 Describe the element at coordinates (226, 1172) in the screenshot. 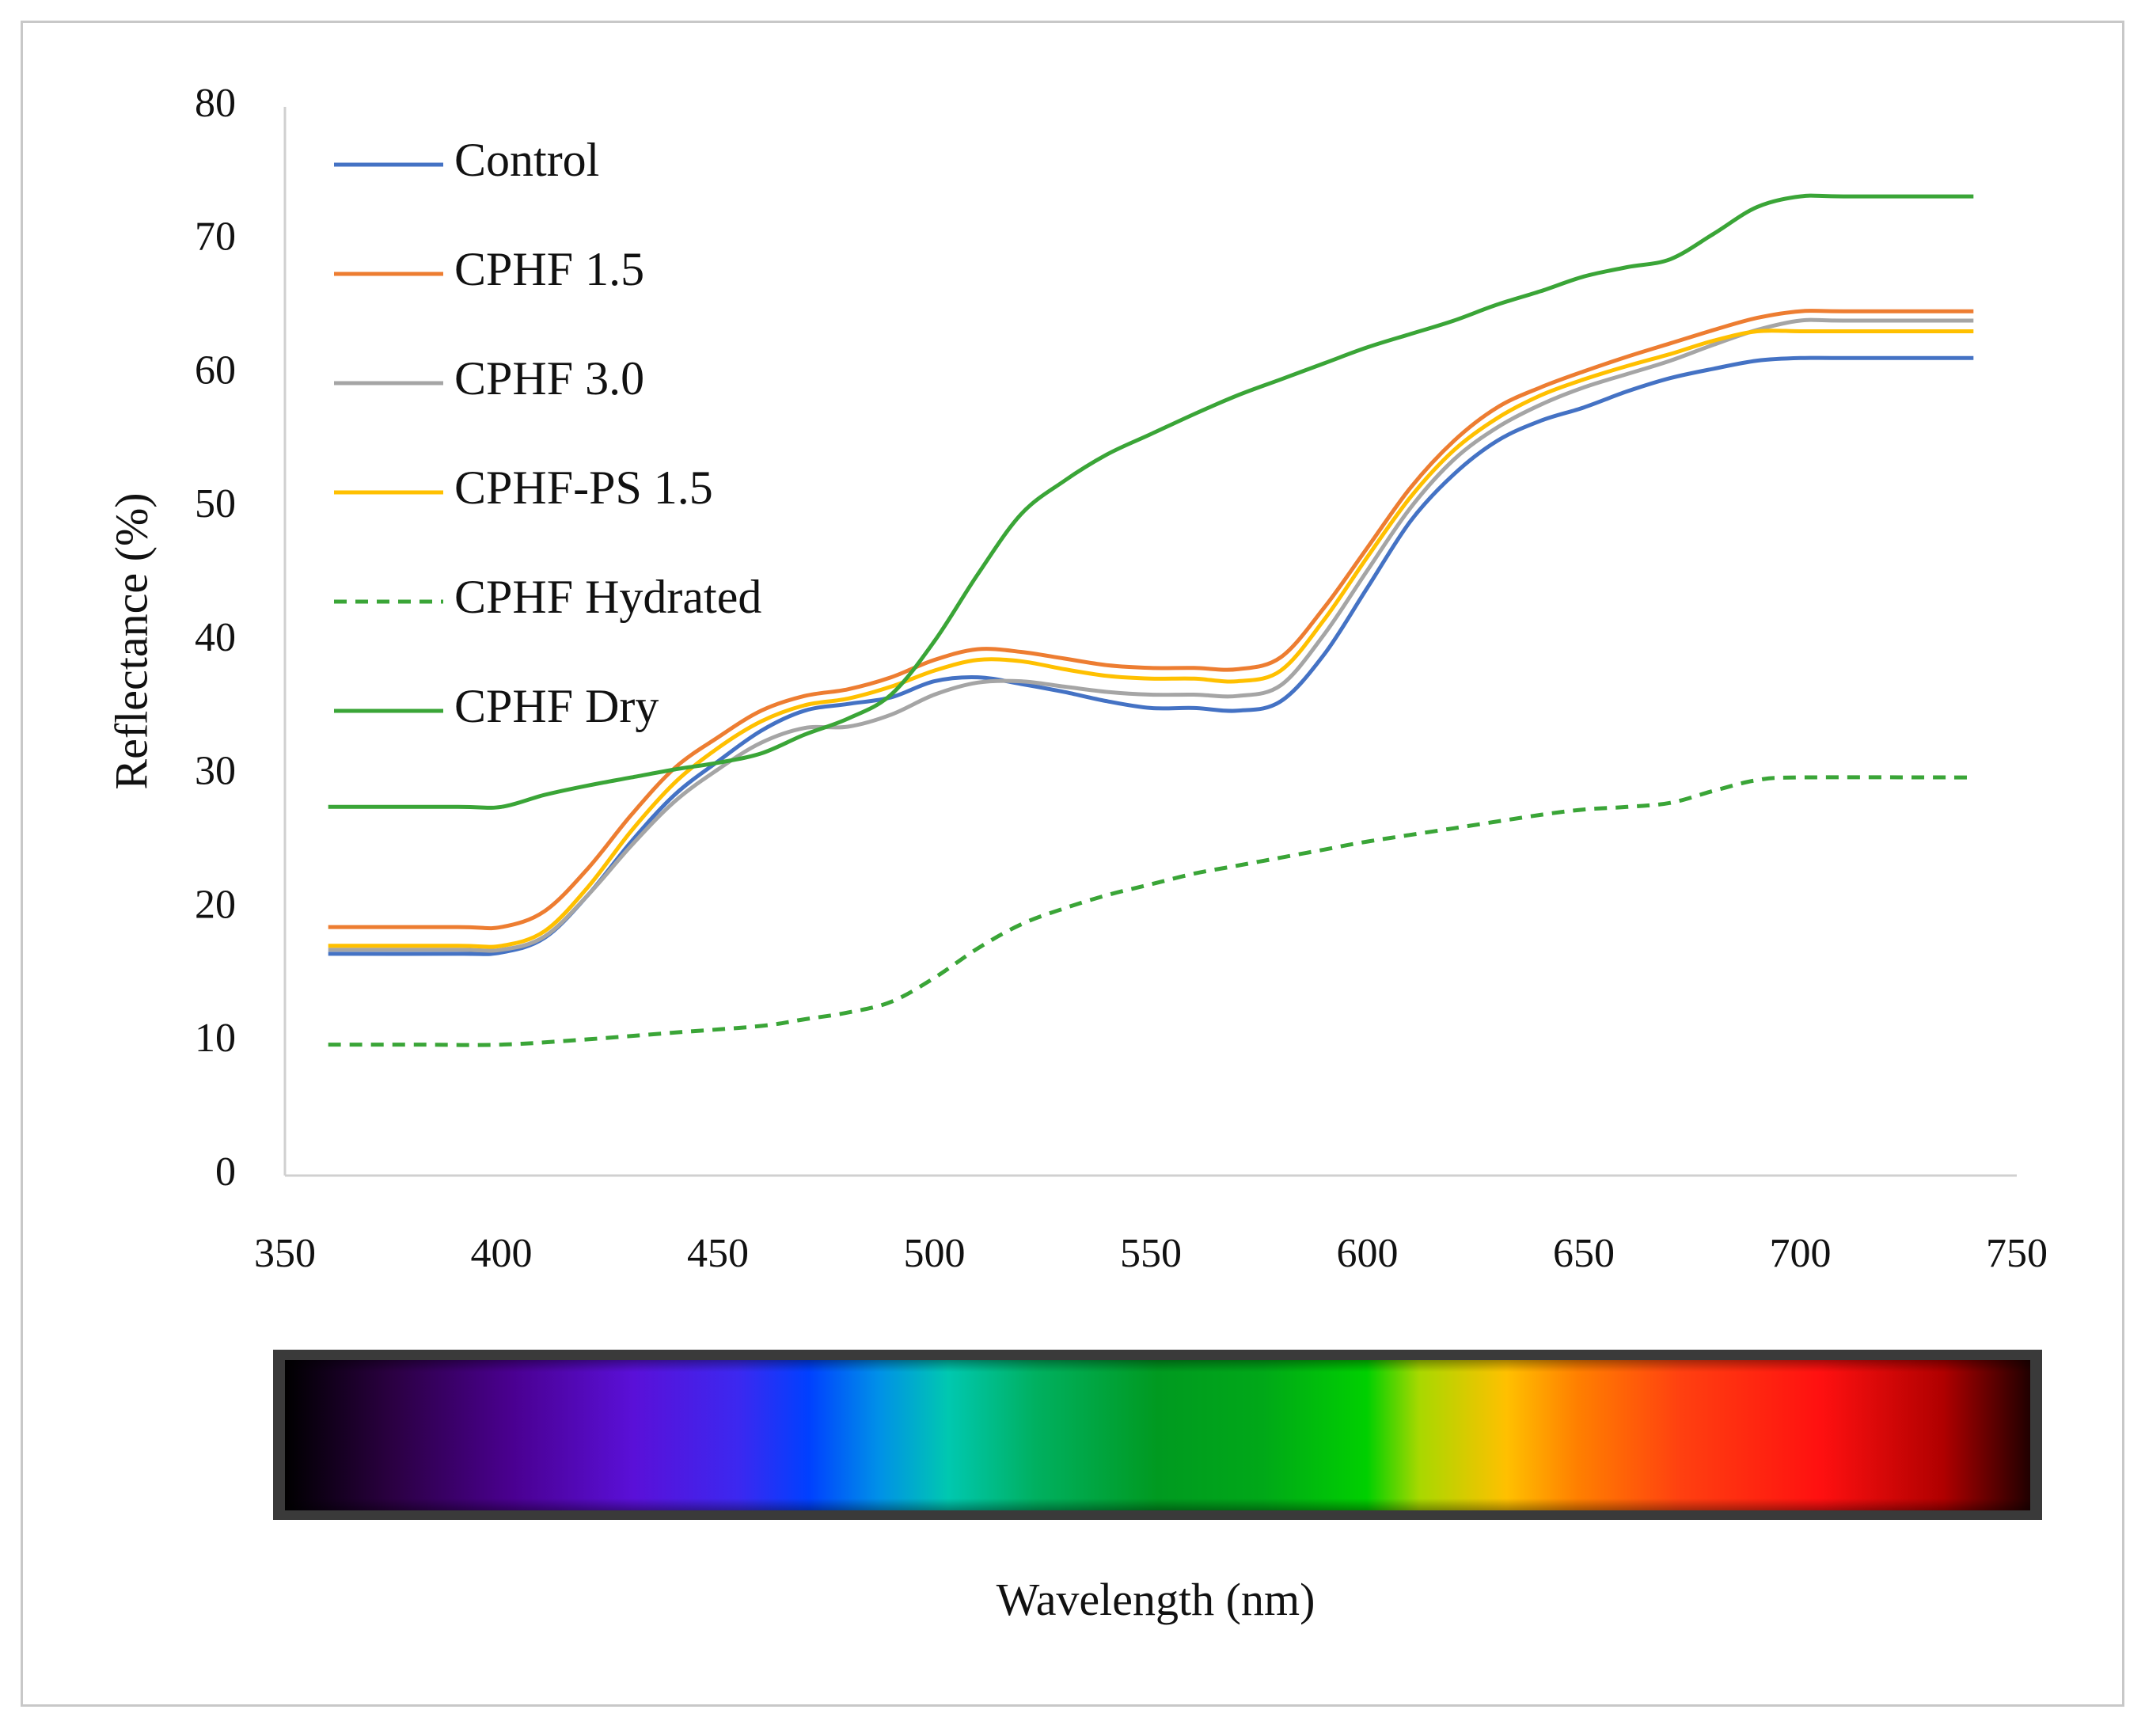

I see `y-tick-label: 0` at that location.